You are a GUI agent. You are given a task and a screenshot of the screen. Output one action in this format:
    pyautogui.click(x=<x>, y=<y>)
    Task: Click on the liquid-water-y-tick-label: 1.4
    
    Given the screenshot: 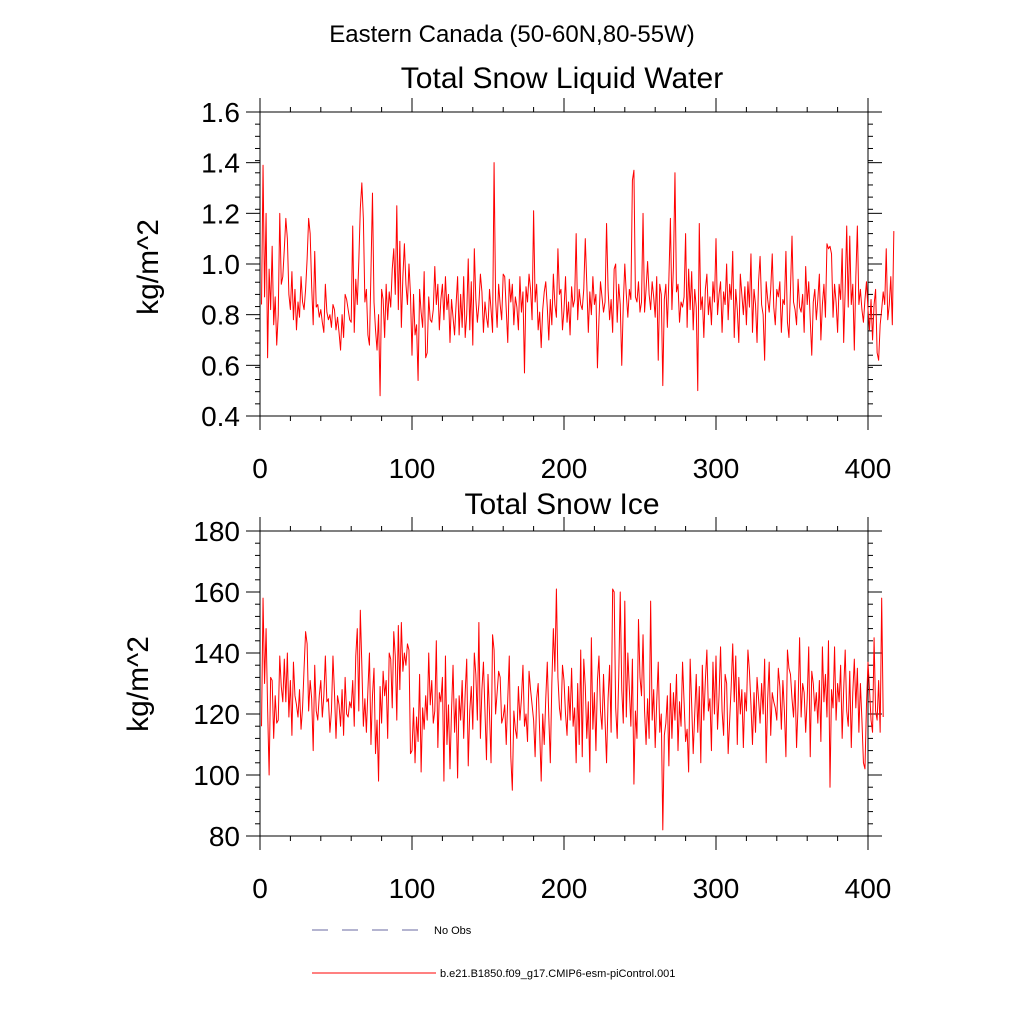 What is the action you would take?
    pyautogui.click(x=220, y=163)
    